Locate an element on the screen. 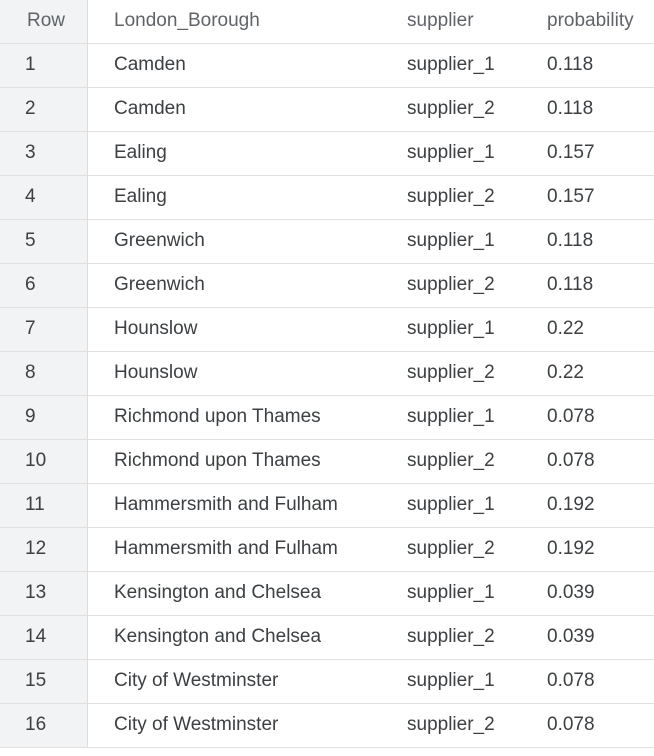 Image resolution: width=654 pixels, height=756 pixels. table-row: 8 Hounslow supplier_2 0.22 is located at coordinates (327, 373).